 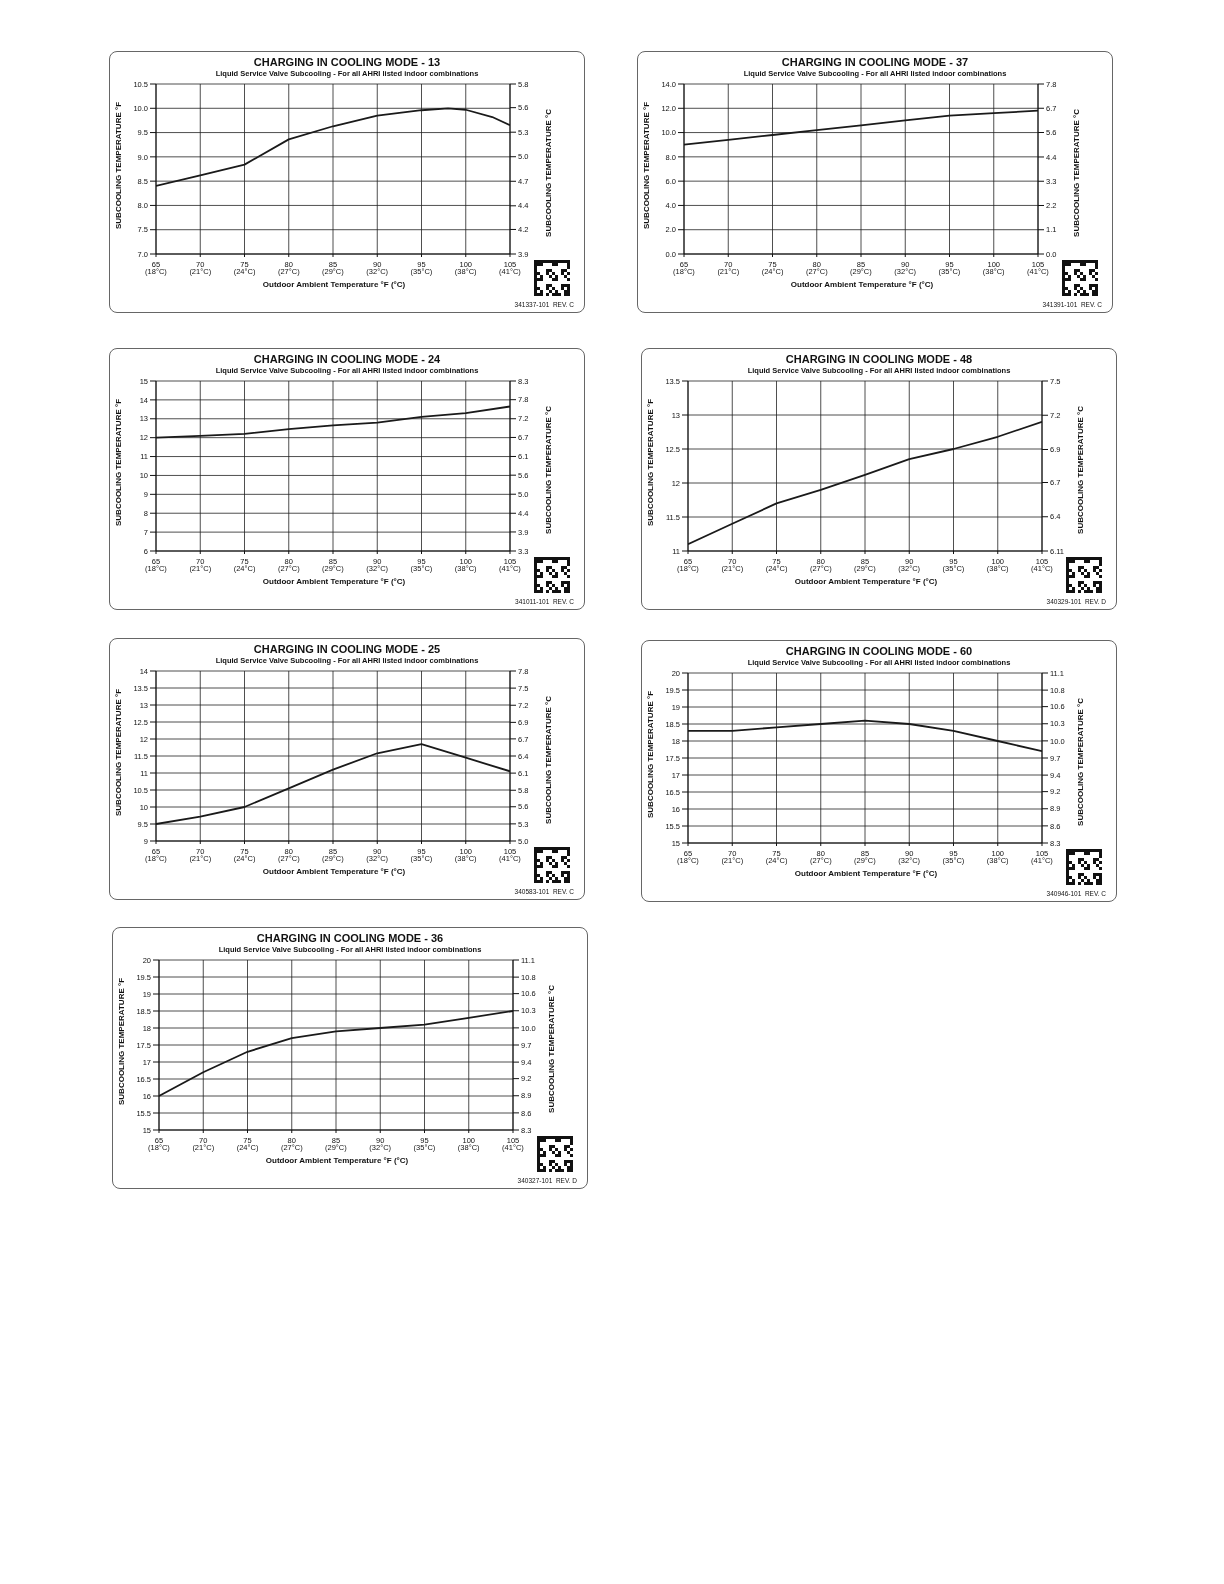 What do you see at coordinates (879, 651) in the screenshot?
I see `chart-title: CHARGING IN COOLING MODE - 60` at bounding box center [879, 651].